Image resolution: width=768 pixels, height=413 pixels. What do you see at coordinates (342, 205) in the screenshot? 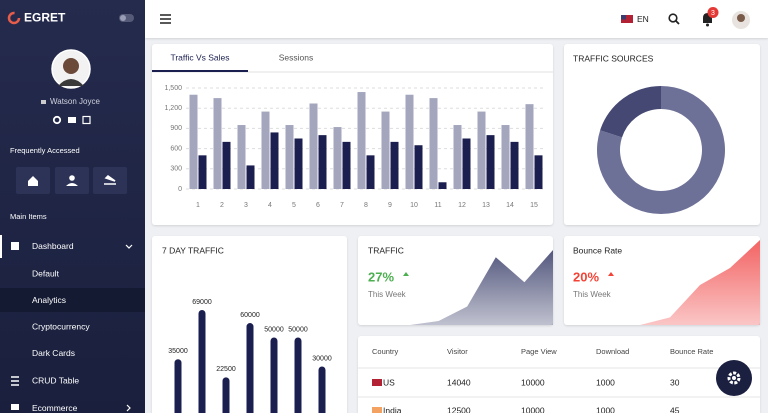
I see `x-tick-label: 7` at bounding box center [342, 205].